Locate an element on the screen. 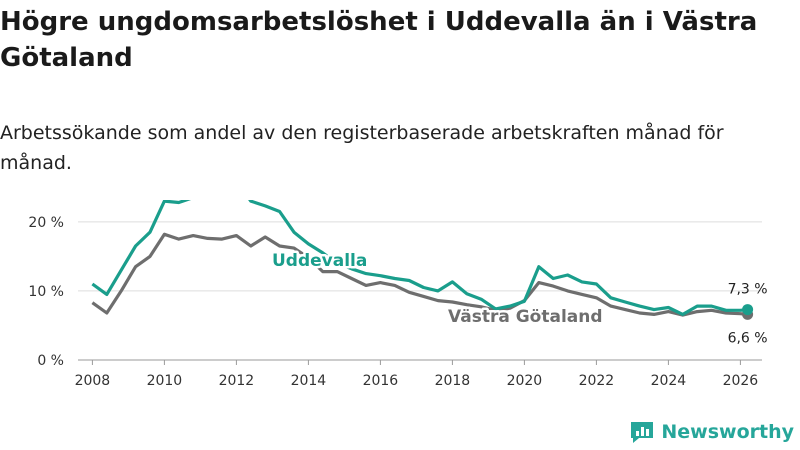  x-tick-label: 2008 is located at coordinates (93, 381).